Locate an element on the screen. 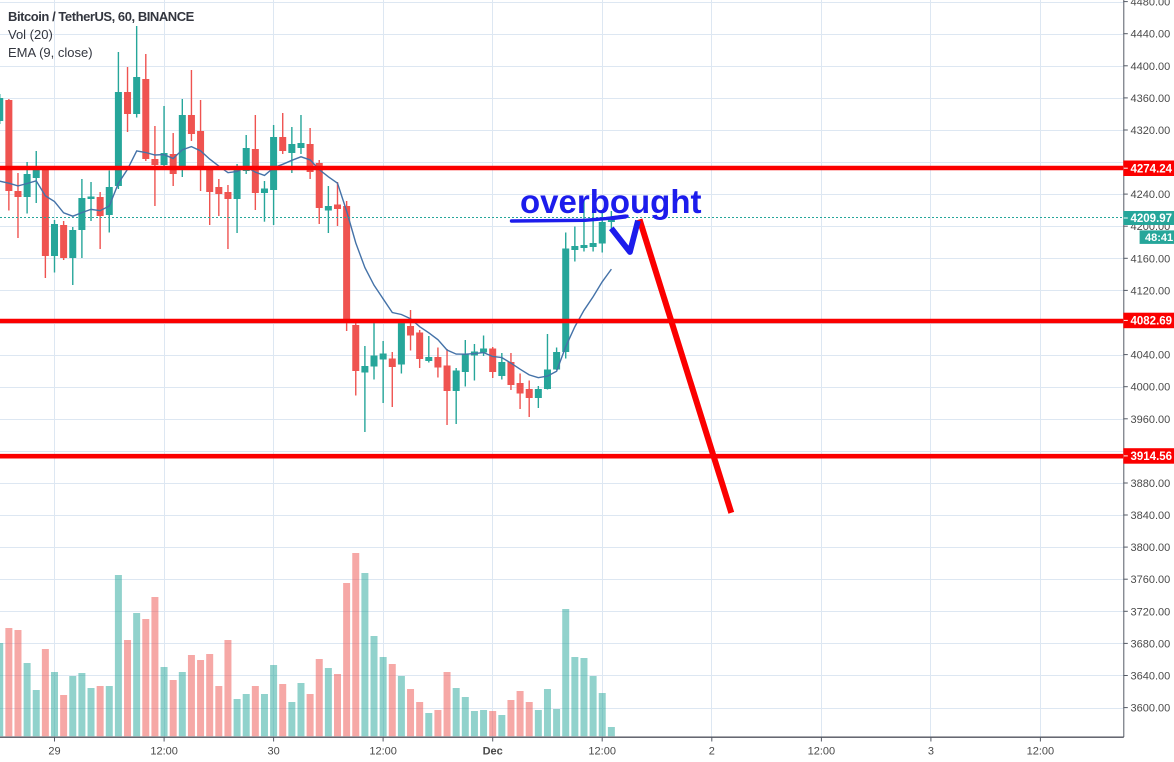  svg-text: 4000.00 is located at coordinates (1151, 388).